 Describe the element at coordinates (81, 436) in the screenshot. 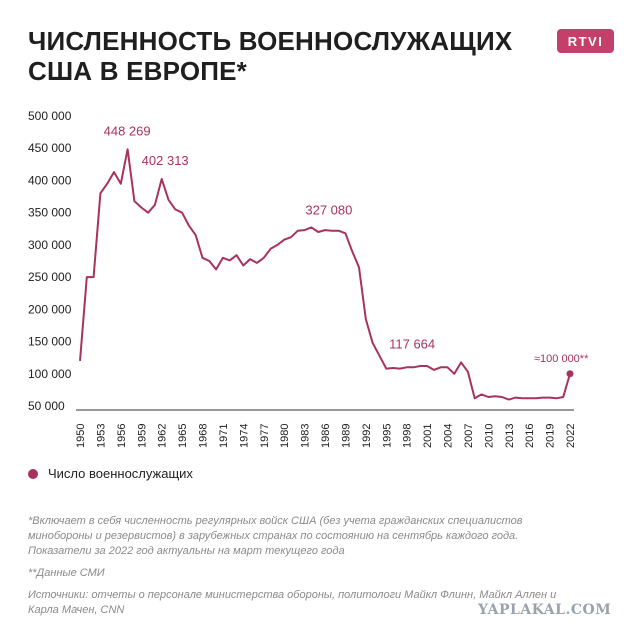

I see `x-tick-label: 1950` at that location.